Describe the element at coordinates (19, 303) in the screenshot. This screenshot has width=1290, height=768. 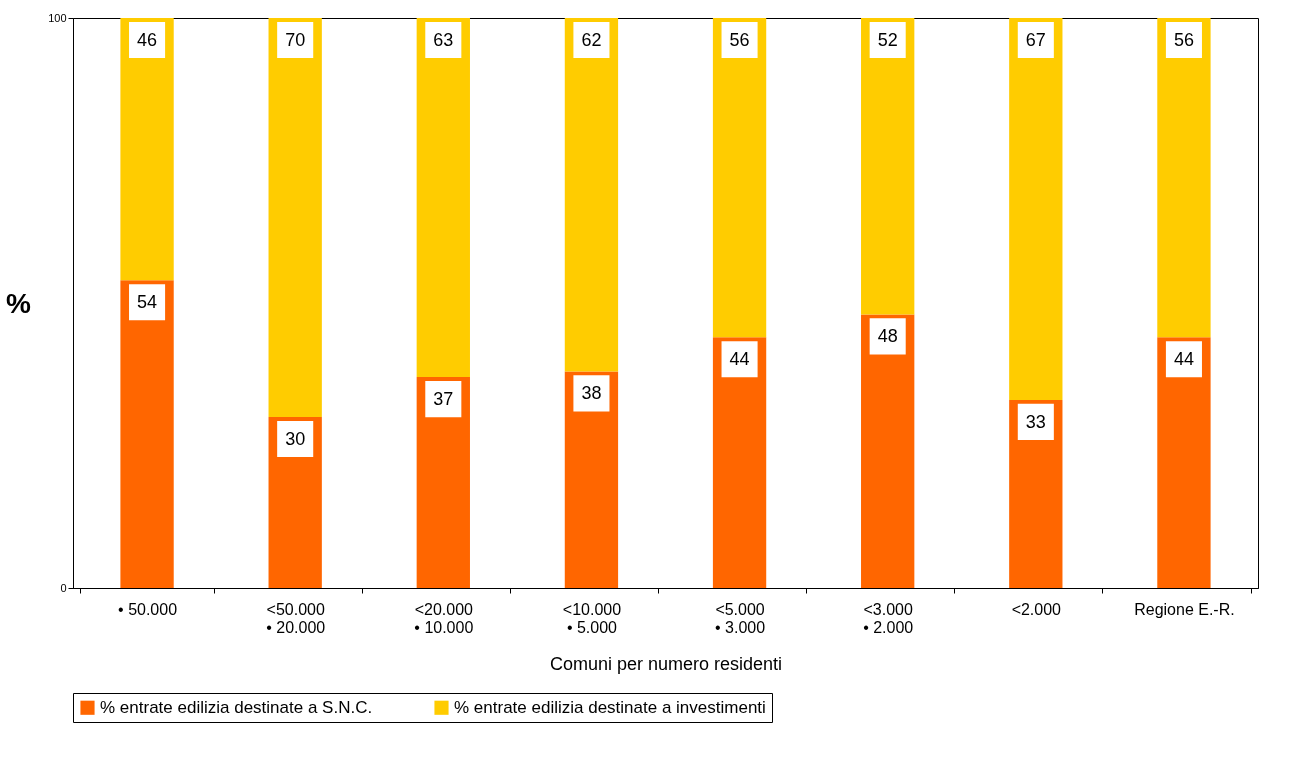
I see `y-axis-title: %` at that location.